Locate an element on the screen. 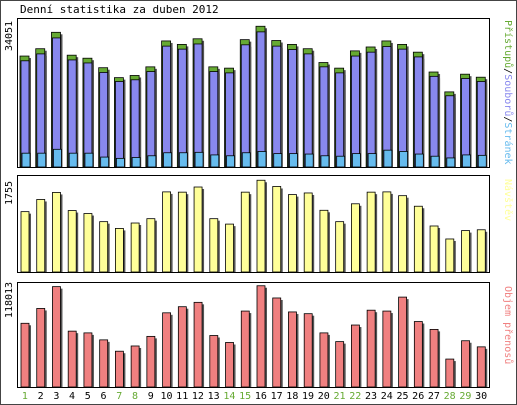  x-tick-label-8: 8 is located at coordinates (135, 396).